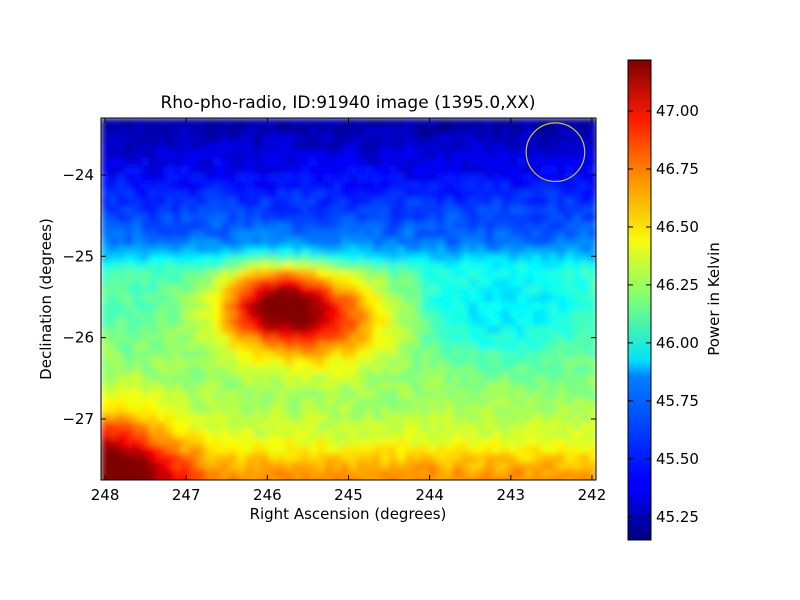 Image resolution: width=800 pixels, height=600 pixels. What do you see at coordinates (186, 495) in the screenshot?
I see `x-tick-label: 247` at bounding box center [186, 495].